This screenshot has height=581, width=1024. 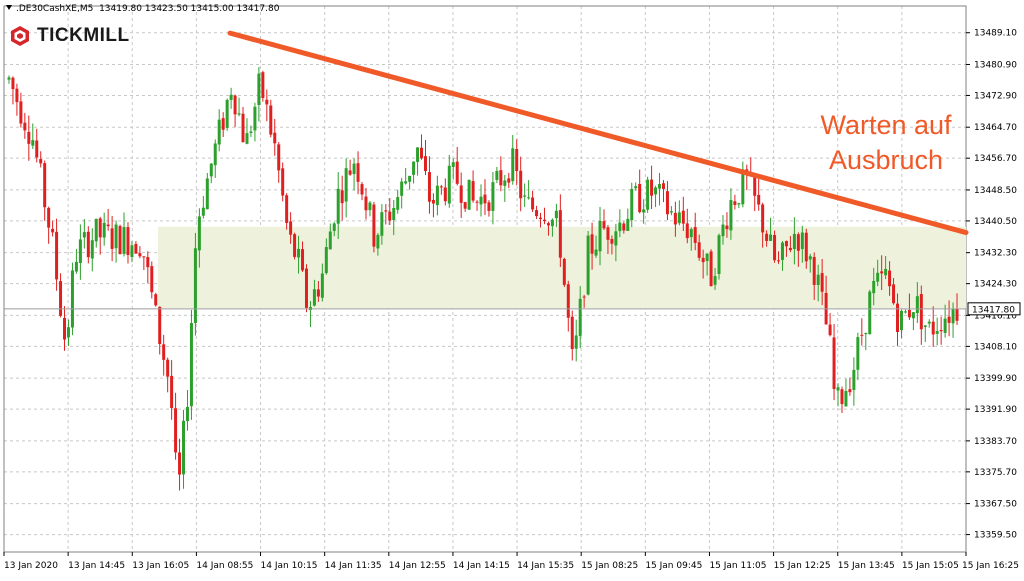 What do you see at coordinates (995, 34) in the screenshot?
I see `y-tick-label: 13489.10` at bounding box center [995, 34].